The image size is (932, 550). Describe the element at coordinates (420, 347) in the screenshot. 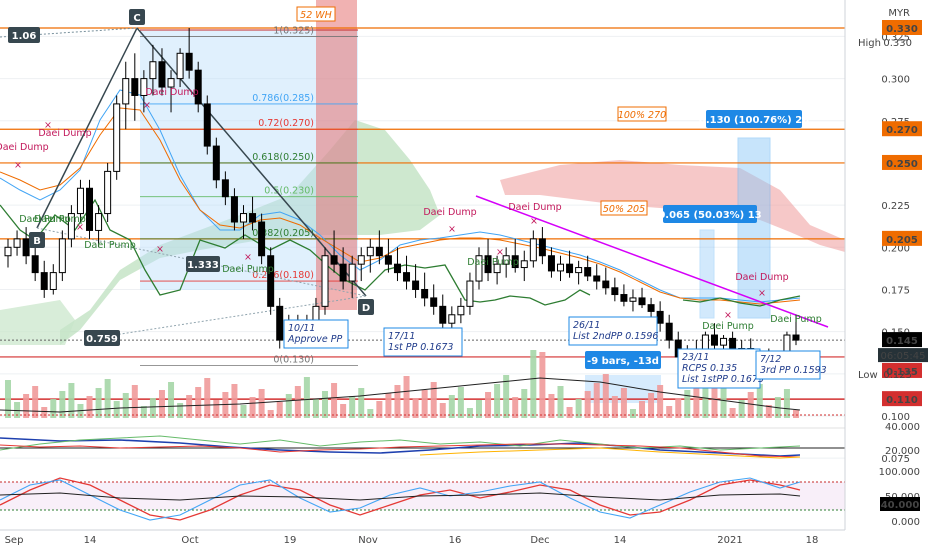

I see `note-text: 1st PP 0.1673` at that location.